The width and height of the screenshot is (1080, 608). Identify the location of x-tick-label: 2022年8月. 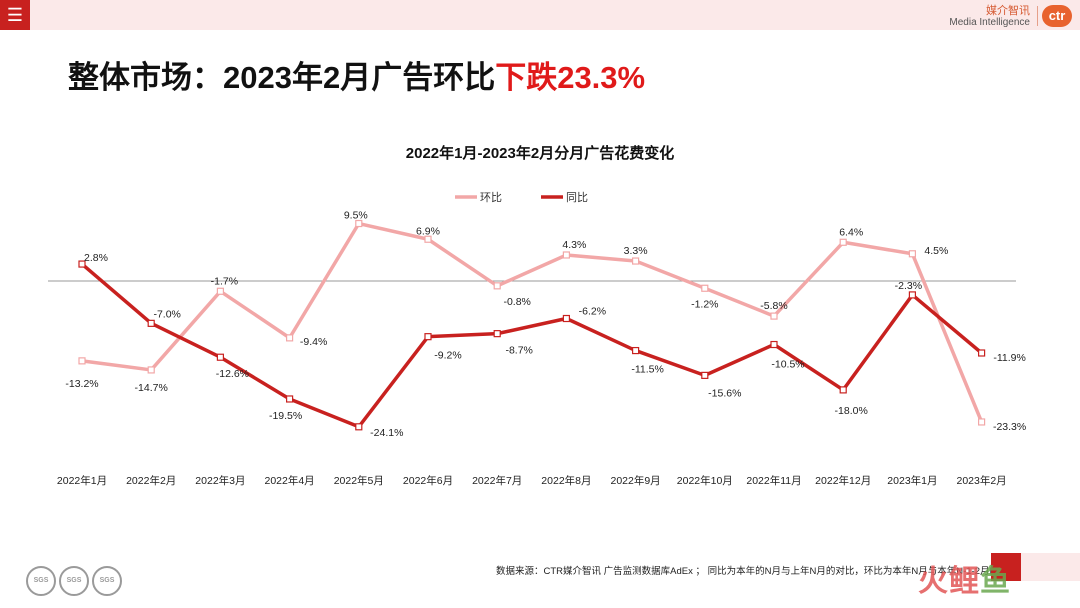
(566, 480).